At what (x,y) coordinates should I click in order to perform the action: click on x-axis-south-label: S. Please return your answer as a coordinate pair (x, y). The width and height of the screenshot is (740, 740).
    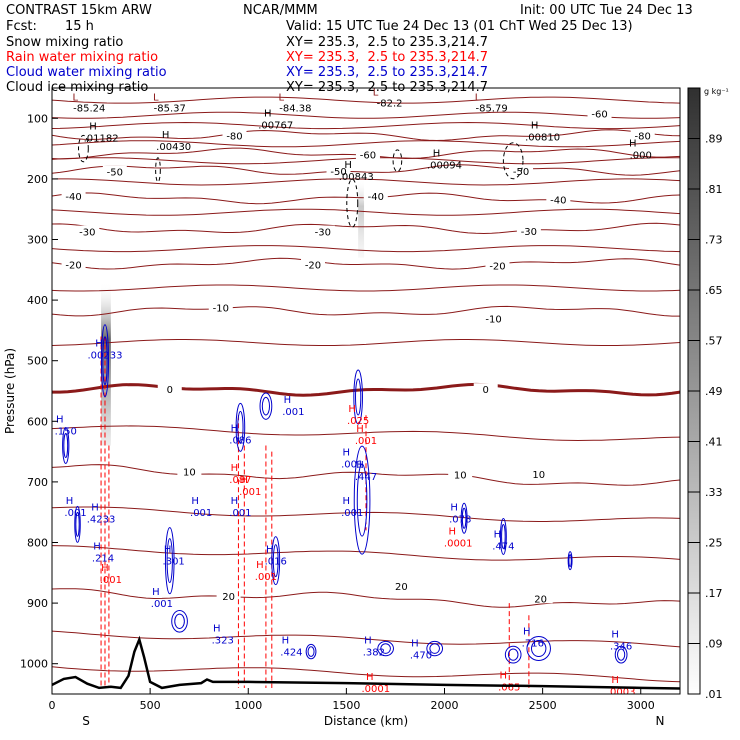
    Looking at the image, I should click on (86, 721).